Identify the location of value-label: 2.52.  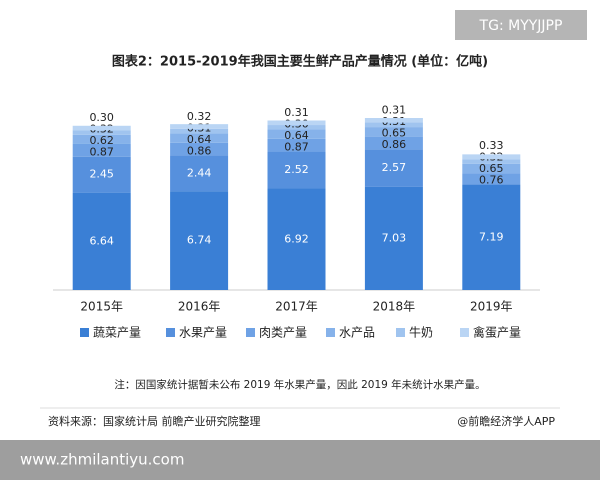
(296, 169).